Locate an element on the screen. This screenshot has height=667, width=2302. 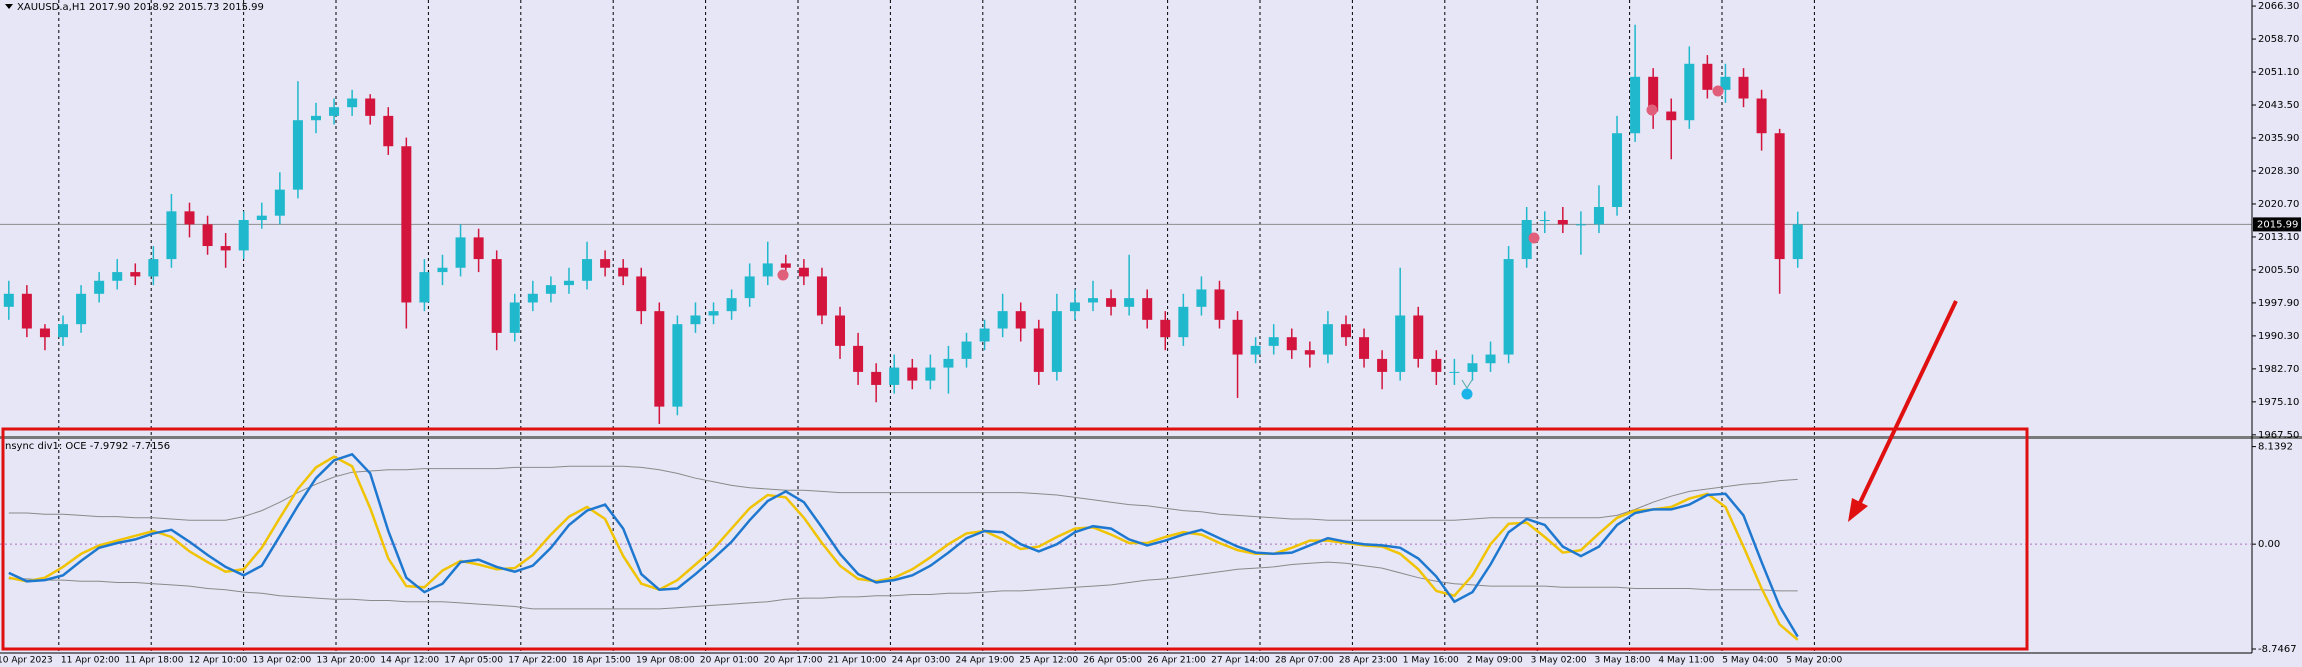
y-tick-label: 2013.10 is located at coordinates (2278, 237).